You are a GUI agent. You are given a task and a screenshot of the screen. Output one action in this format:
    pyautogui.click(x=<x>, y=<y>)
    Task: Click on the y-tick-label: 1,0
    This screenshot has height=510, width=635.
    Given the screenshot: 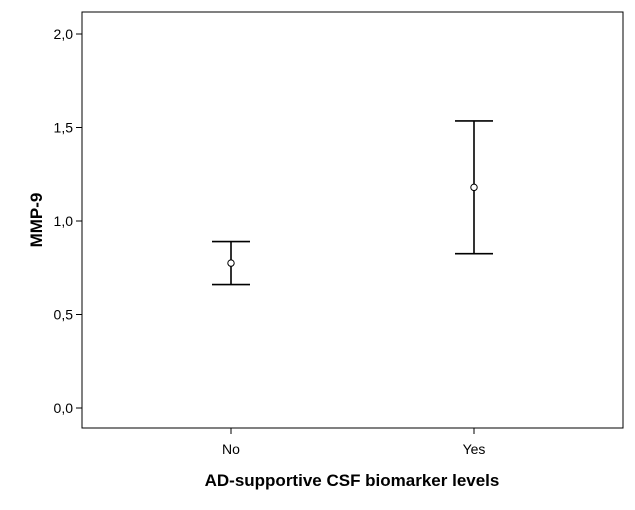 What is the action you would take?
    pyautogui.click(x=64, y=221)
    